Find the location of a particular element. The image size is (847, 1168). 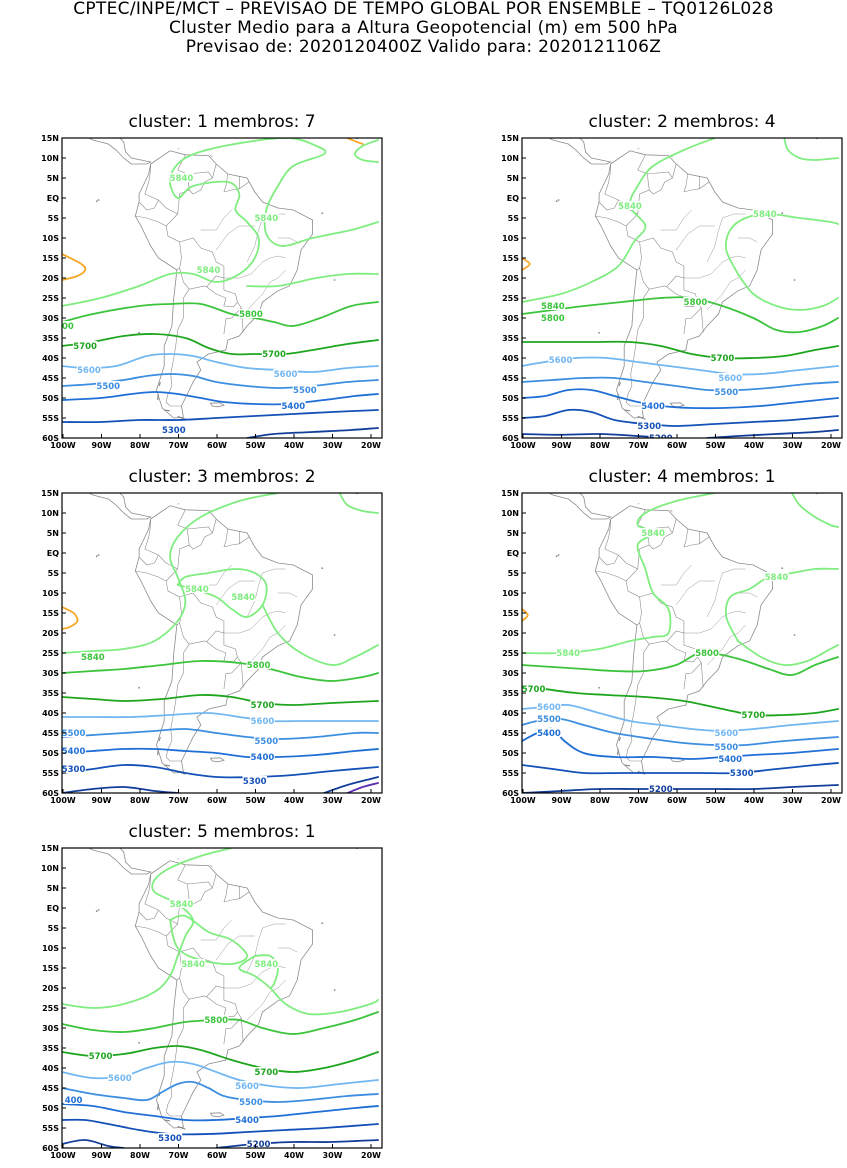

y-tick-label: 25S is located at coordinates (510, 653).